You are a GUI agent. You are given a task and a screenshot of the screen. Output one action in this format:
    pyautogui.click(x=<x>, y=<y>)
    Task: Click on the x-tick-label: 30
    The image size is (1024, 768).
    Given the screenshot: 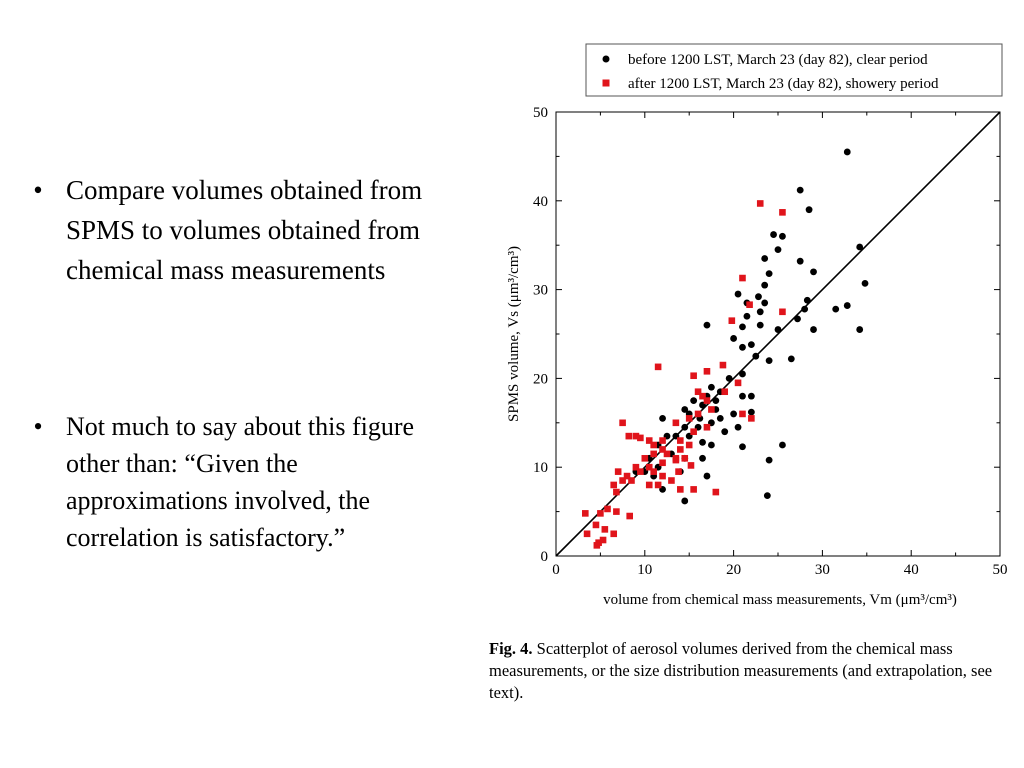 What is the action you would take?
    pyautogui.click(x=822, y=570)
    